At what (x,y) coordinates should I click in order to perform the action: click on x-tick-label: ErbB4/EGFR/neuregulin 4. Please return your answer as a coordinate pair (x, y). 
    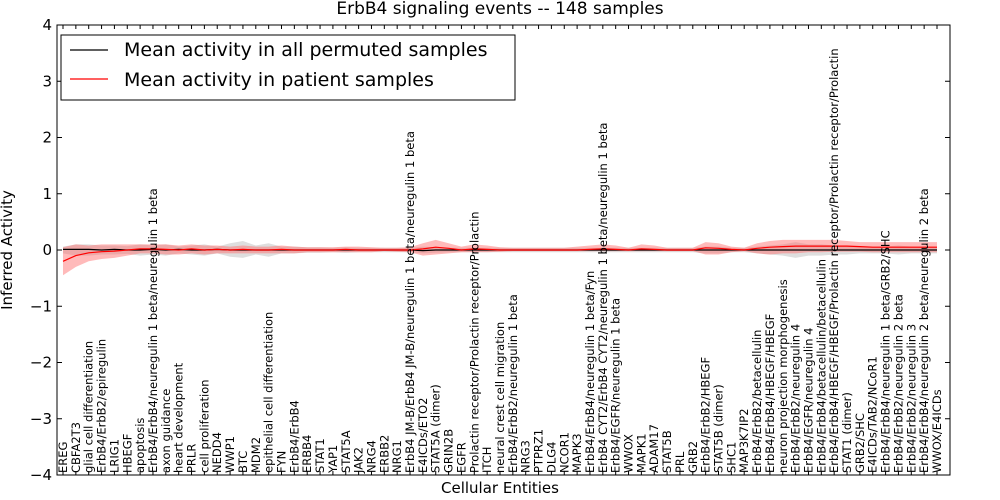
    Looking at the image, I should click on (809, 400).